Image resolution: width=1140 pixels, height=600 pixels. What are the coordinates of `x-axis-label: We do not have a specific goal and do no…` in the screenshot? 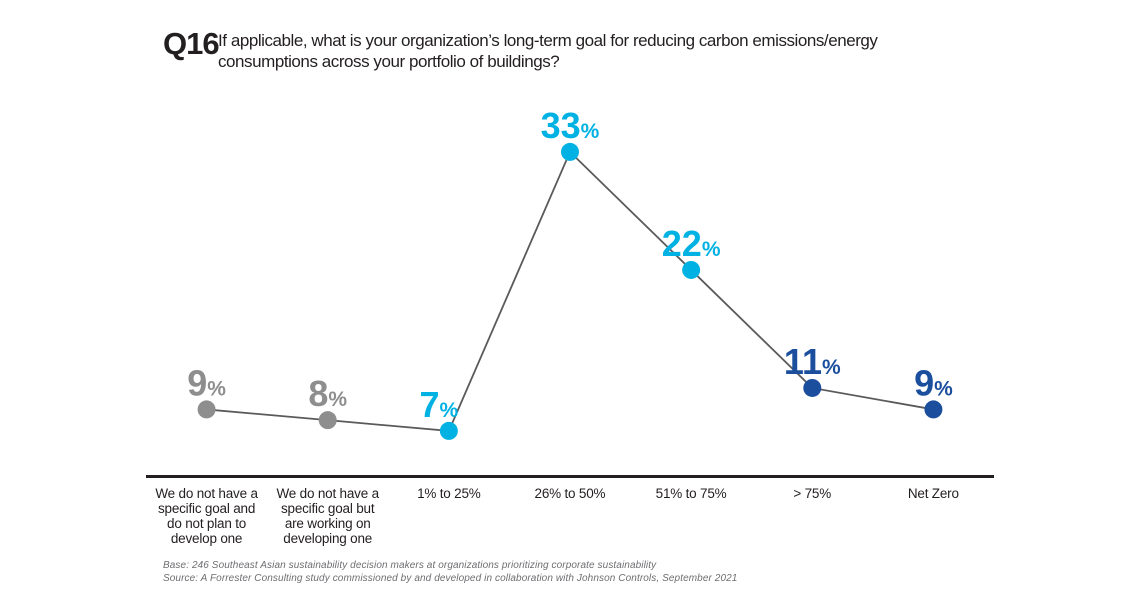 It's located at (206, 516).